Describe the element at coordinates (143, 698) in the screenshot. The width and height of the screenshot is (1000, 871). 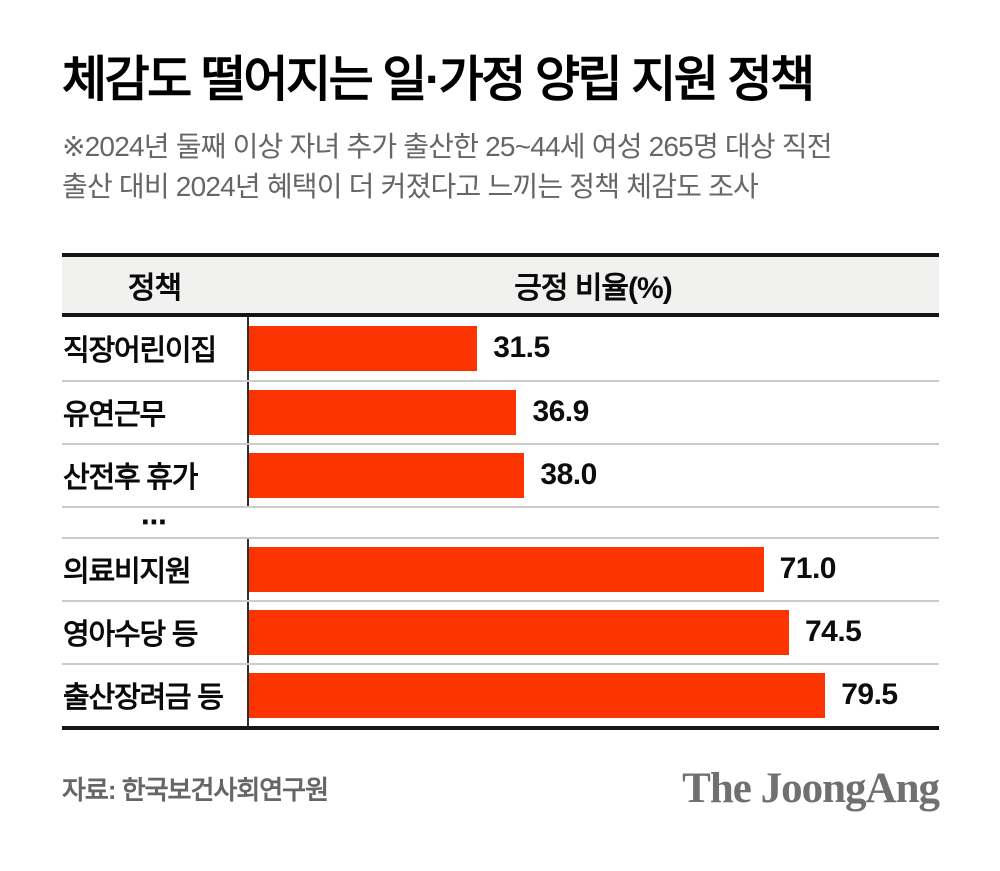
I see `policy-label: 출산장려금 등` at that location.